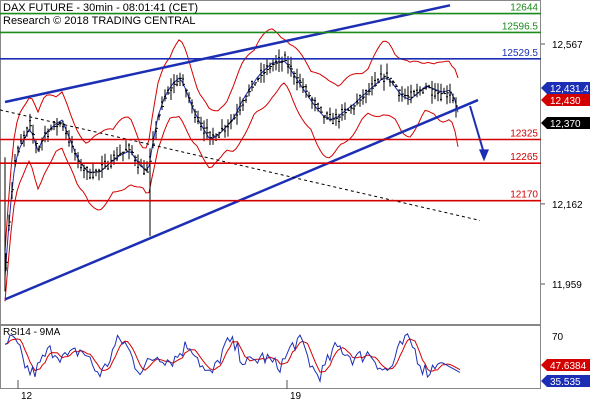  What do you see at coordinates (477, 129) in the screenshot?
I see `forecast-arrow-line` at bounding box center [477, 129].